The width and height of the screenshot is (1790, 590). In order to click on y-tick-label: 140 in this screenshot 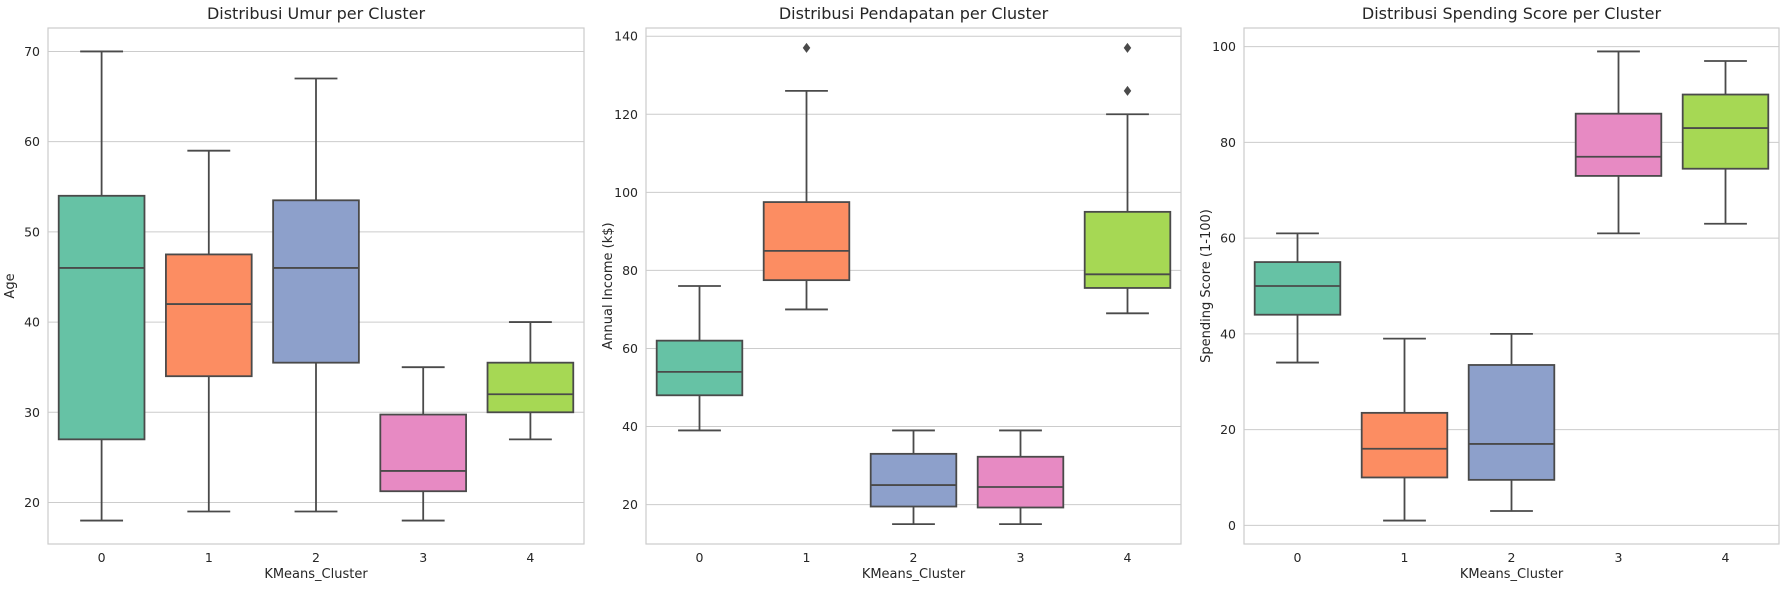, I will do `click(626, 36)`.